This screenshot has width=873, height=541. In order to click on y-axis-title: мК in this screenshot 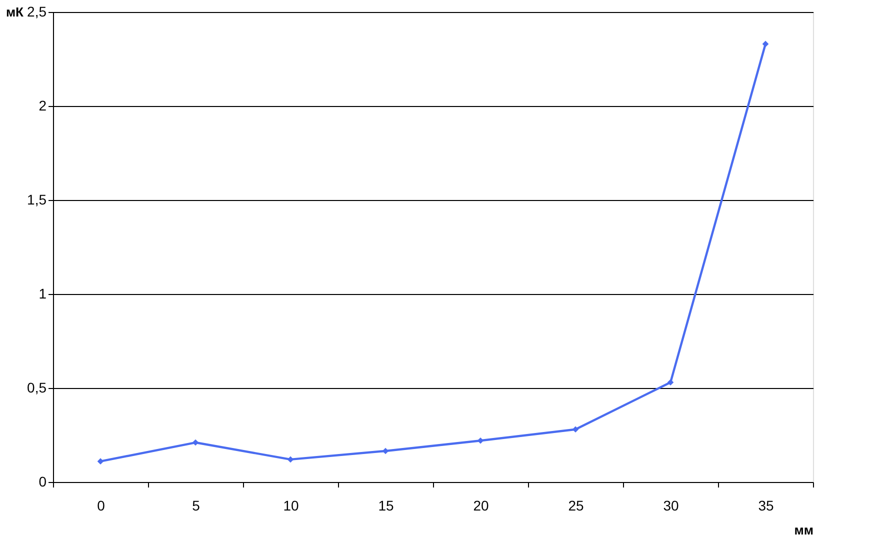, I will do `click(15, 12)`.